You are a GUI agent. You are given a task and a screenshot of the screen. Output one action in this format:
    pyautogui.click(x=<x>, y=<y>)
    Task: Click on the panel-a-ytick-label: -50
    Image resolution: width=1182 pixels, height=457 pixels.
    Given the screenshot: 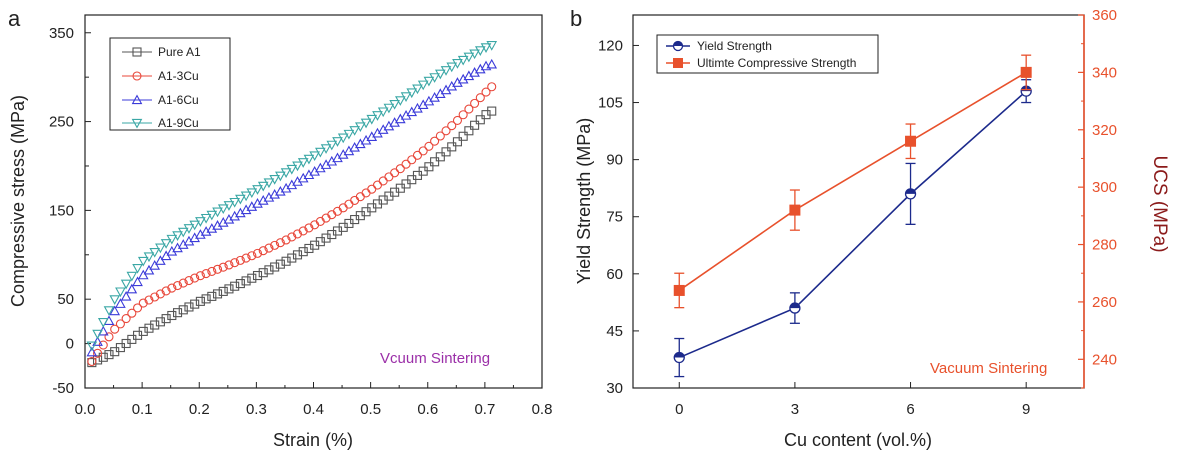 What is the action you would take?
    pyautogui.click(x=63, y=388)
    